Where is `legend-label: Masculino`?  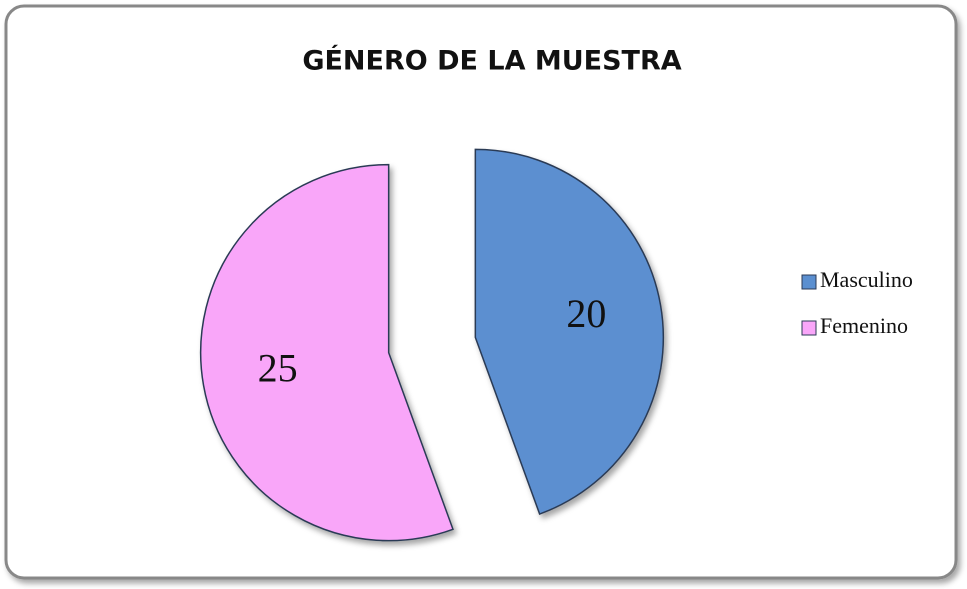
legend-label: Masculino is located at coordinates (866, 279).